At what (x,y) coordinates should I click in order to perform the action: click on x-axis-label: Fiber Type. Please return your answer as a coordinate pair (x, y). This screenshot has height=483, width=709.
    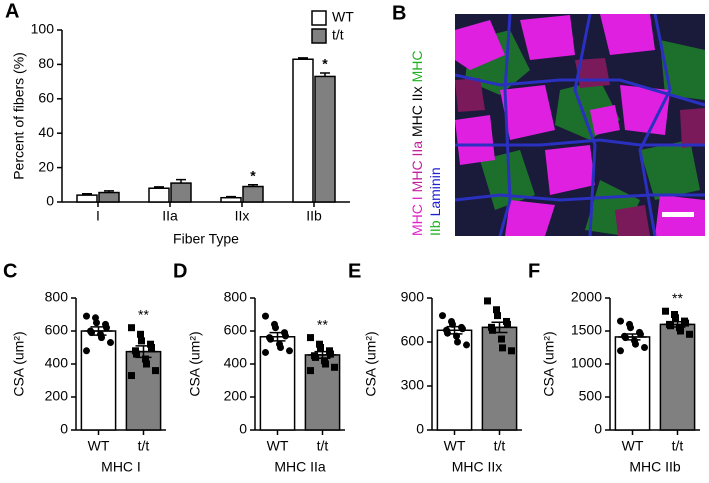
    Looking at the image, I should click on (206, 239).